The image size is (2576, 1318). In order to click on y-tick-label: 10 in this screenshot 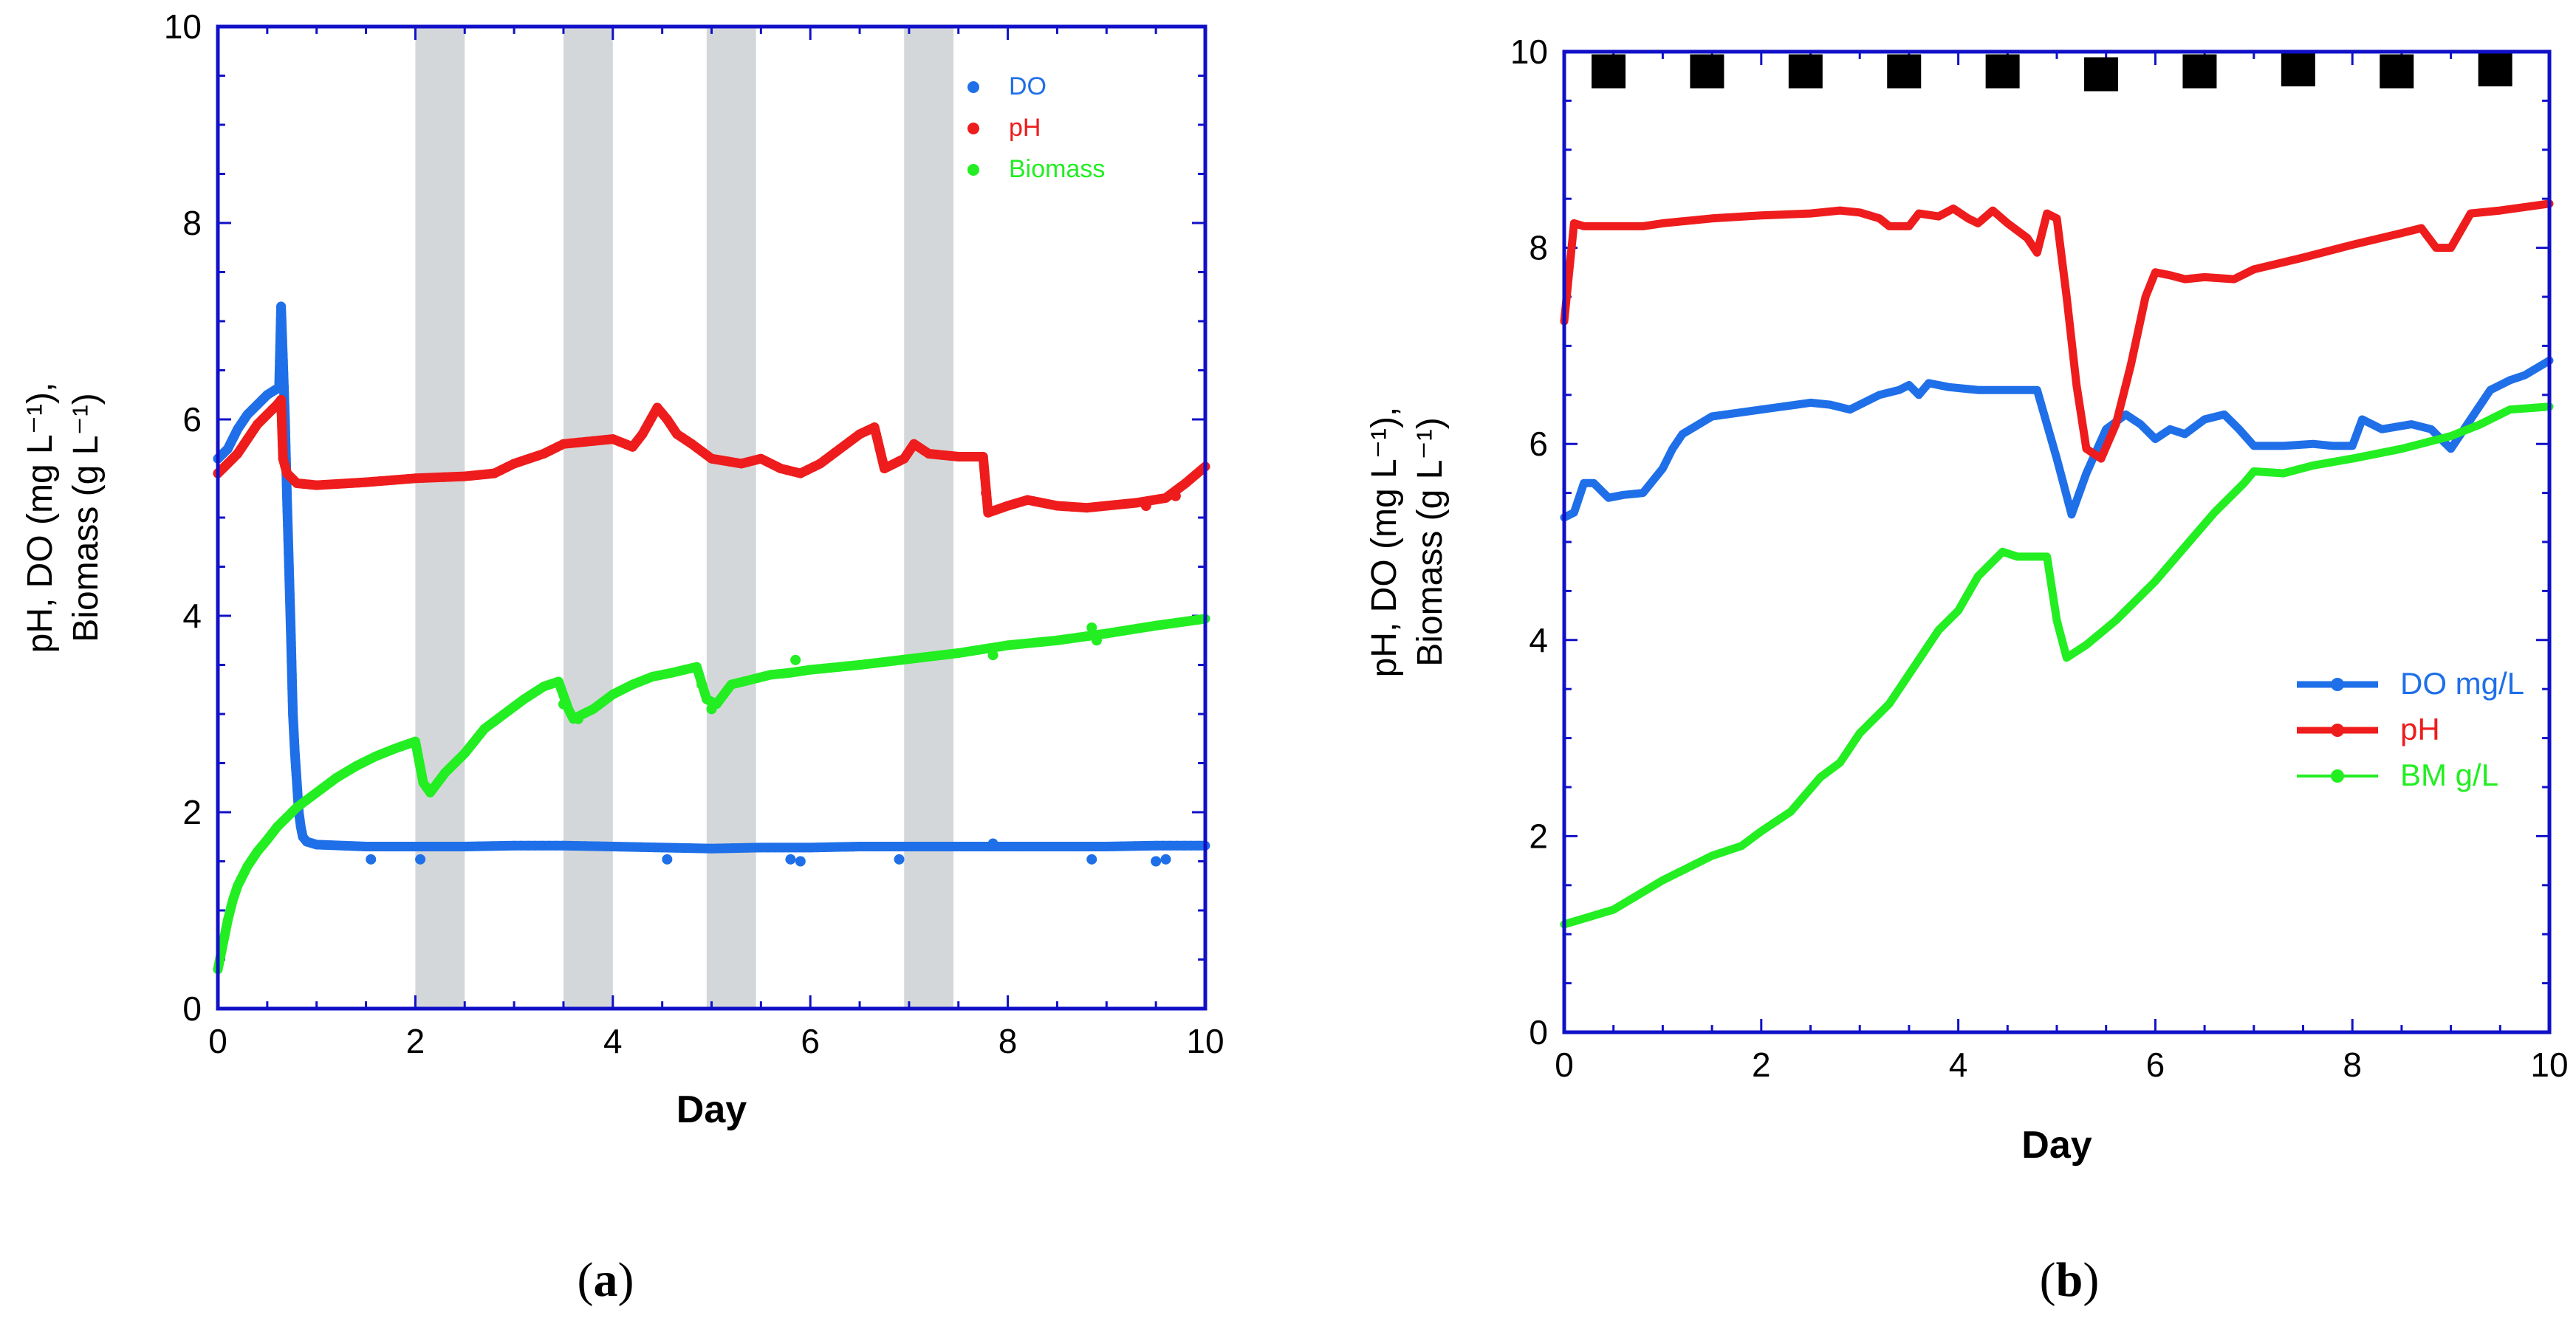, I will do `click(1529, 51)`.